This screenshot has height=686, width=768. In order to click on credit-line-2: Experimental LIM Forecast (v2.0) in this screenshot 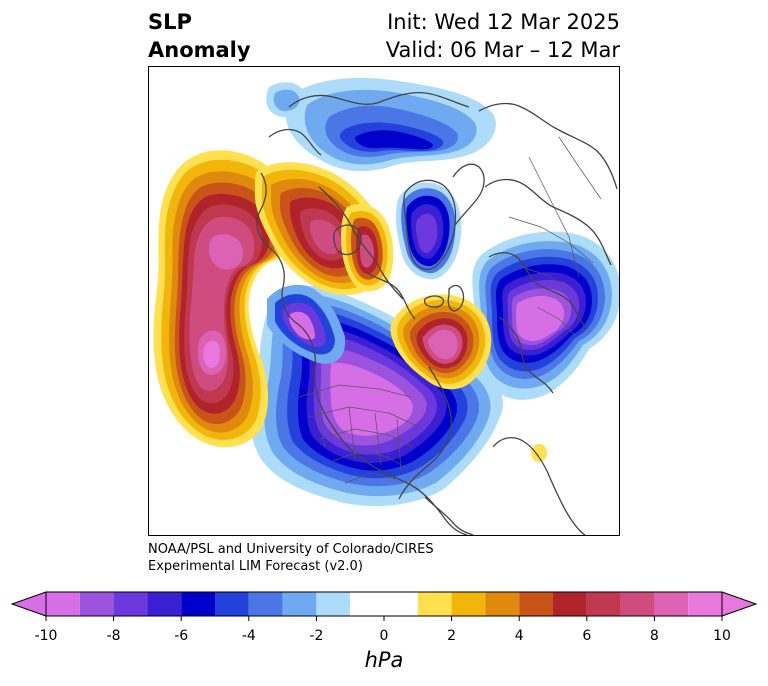, I will do `click(255, 566)`.